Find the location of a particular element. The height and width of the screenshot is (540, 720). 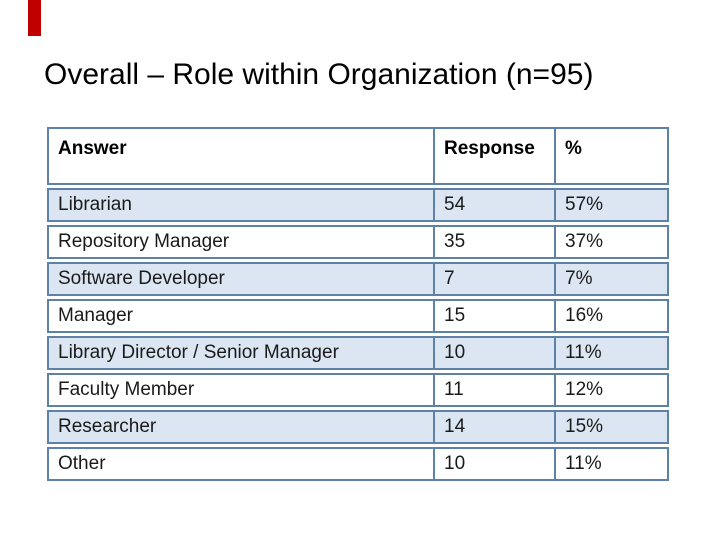

answer-cell: Researcher is located at coordinates (241, 427).